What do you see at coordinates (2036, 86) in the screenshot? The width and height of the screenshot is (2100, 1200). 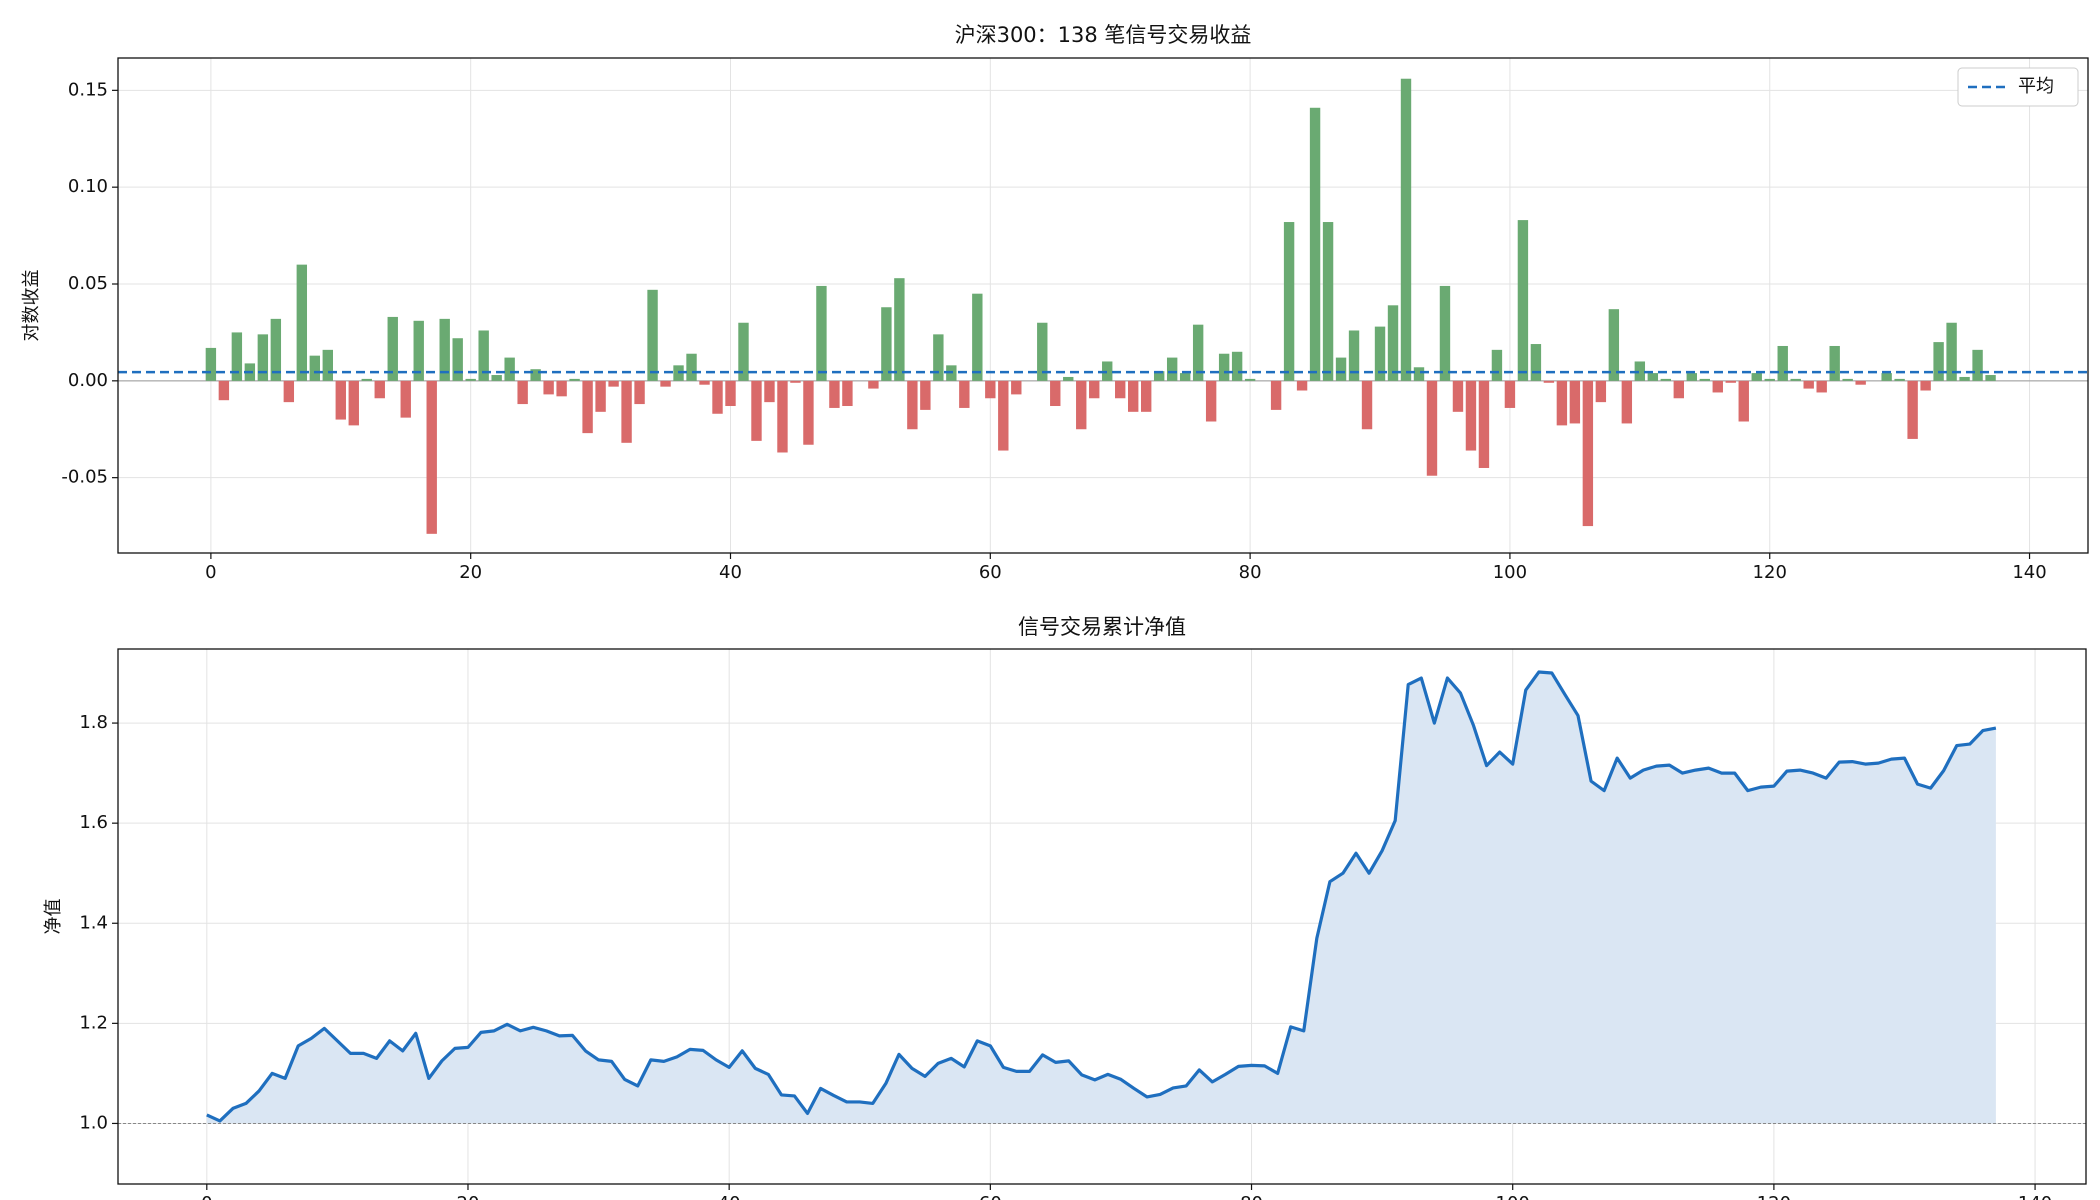 I see `legend-label: 平均` at bounding box center [2036, 86].